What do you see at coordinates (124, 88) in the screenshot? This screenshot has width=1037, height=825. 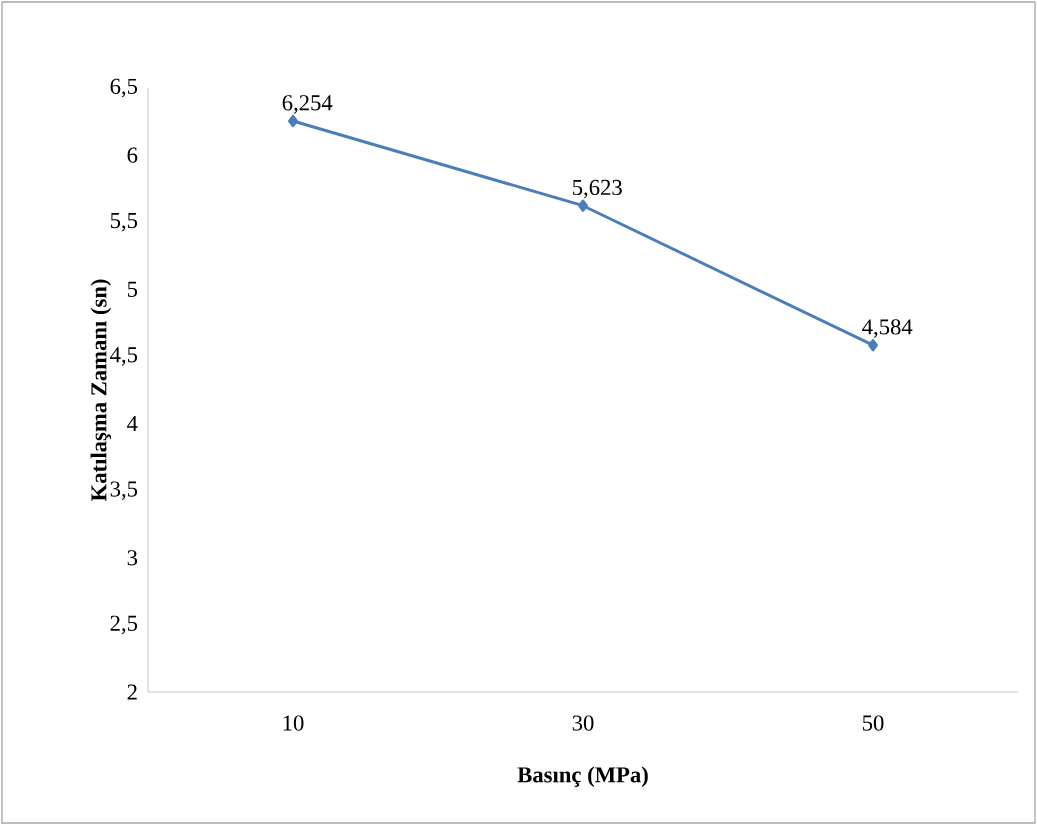 I see `y-tick-label: 6,5` at bounding box center [124, 88].